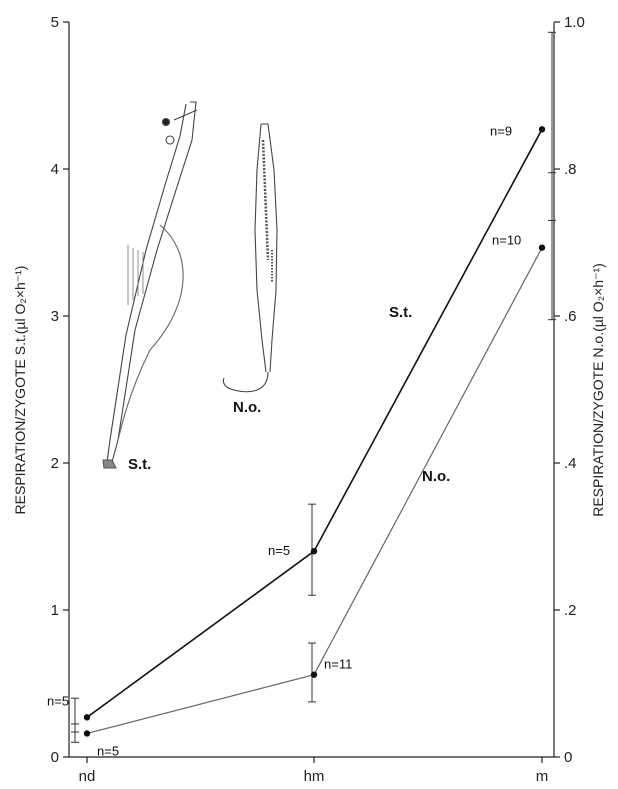 This screenshot has height=789, width=618. What do you see at coordinates (542, 776) in the screenshot?
I see `x-tick-label: m` at bounding box center [542, 776].